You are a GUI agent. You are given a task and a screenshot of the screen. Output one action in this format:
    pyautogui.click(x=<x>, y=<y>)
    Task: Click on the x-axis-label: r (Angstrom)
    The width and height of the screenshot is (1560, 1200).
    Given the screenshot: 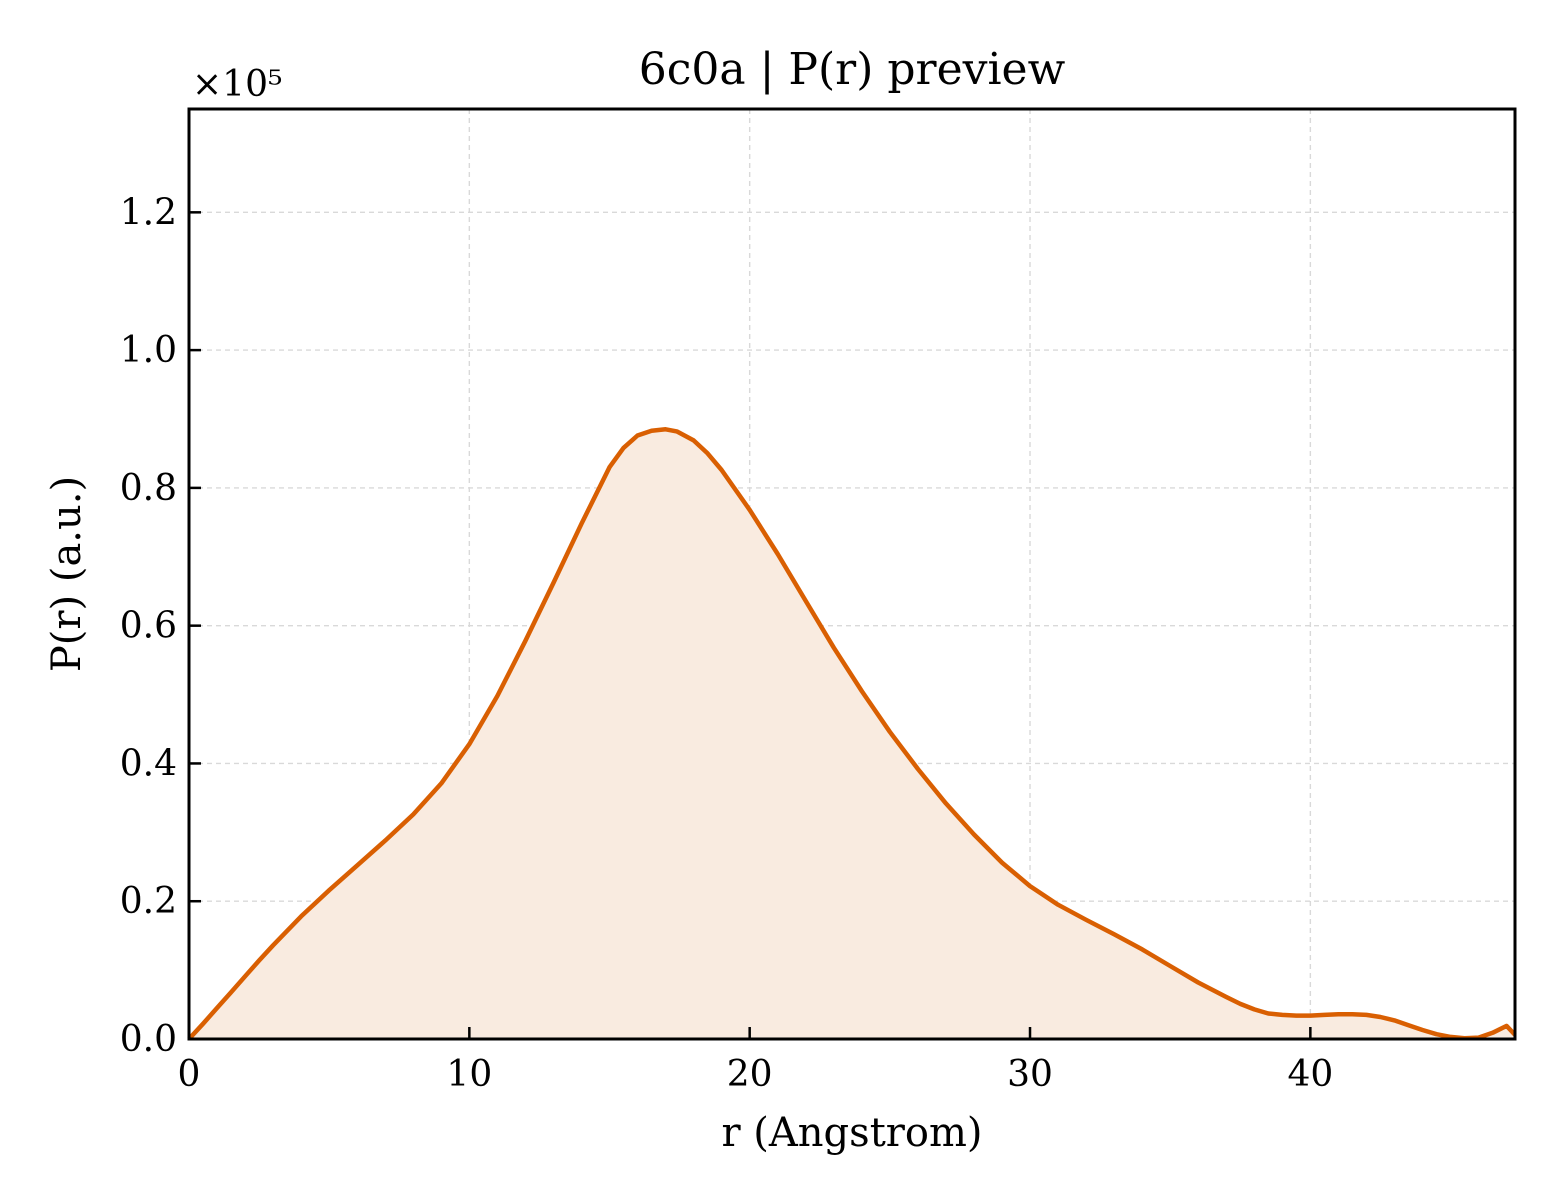 What is the action you would take?
    pyautogui.click(x=851, y=1133)
    